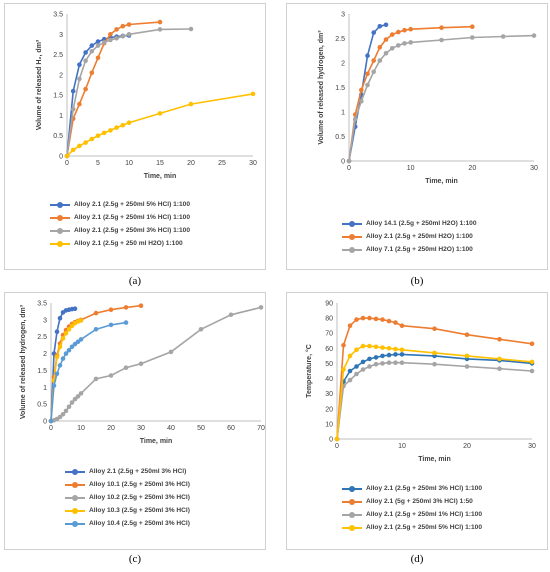 The width and height of the screenshot is (550, 572). What do you see at coordinates (424, 514) in the screenshot?
I see `chart-d-legend-label: Alloy 2.1 (2.5g + 250ml 1% HCl) 1:100` at bounding box center [424, 514].